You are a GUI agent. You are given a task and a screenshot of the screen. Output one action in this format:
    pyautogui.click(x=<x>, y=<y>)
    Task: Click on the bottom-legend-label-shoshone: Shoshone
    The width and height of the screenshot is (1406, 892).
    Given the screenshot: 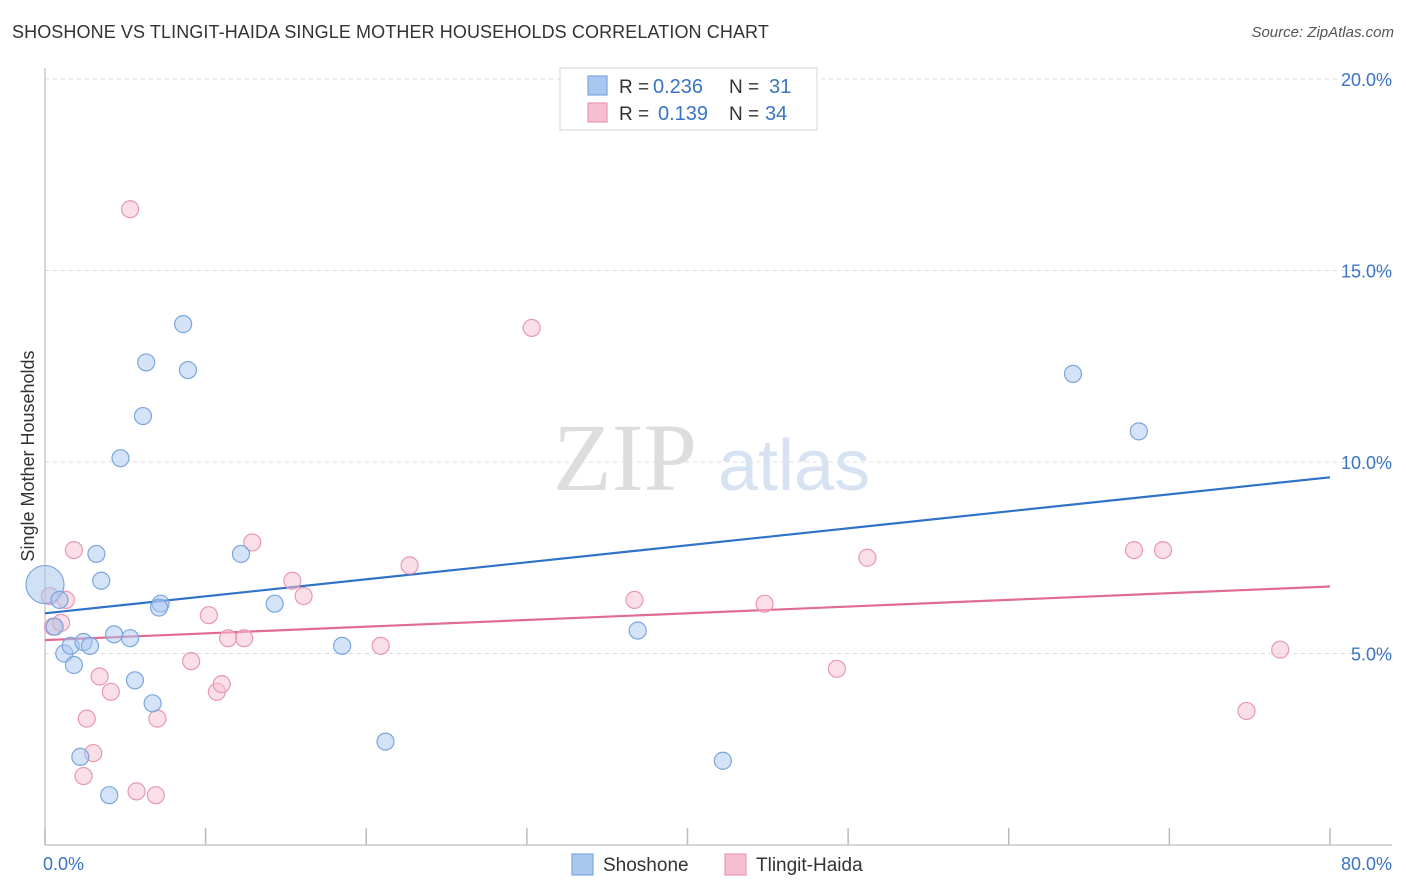 What is the action you would take?
    pyautogui.click(x=646, y=865)
    